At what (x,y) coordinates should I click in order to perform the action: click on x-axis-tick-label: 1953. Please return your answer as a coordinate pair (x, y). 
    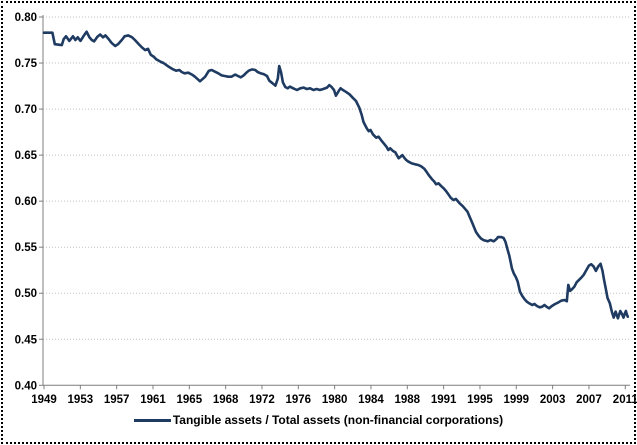
    Looking at the image, I should click on (81, 400).